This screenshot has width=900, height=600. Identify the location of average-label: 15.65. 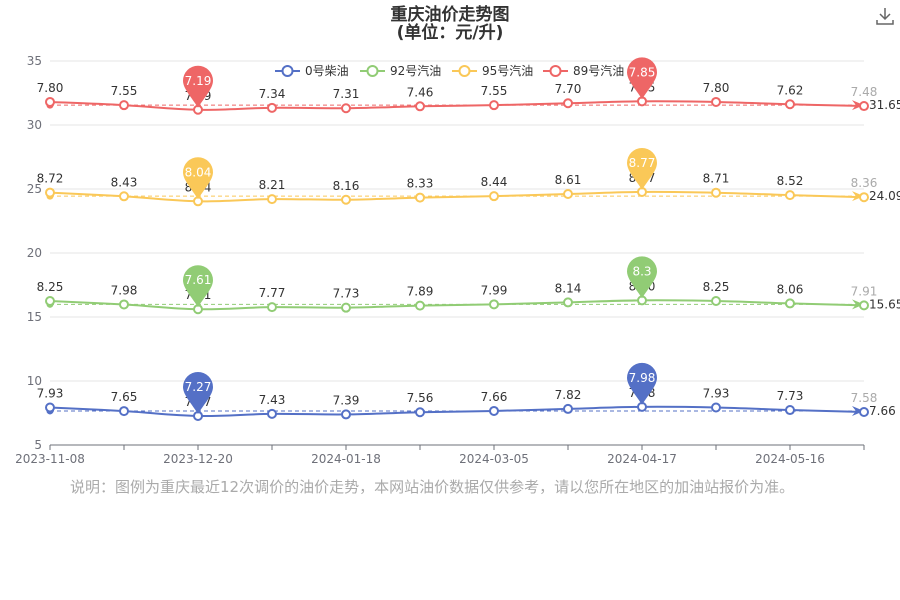
(884, 304).